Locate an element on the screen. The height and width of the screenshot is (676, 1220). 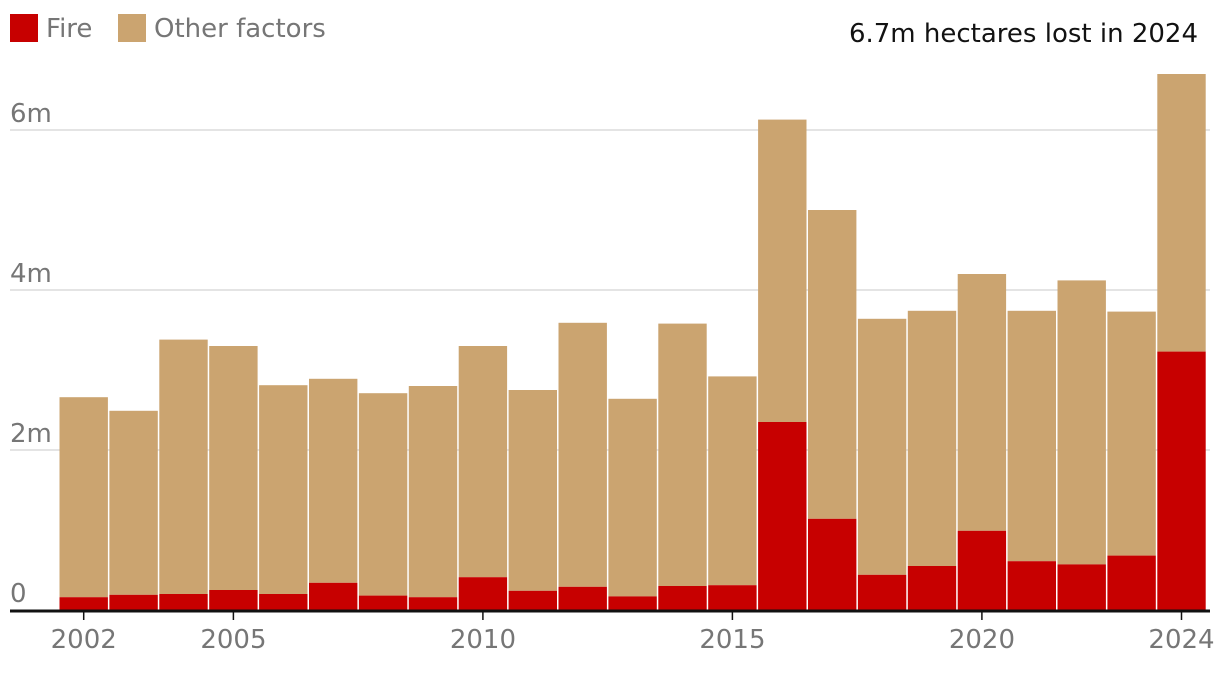
bar-fire-2002 is located at coordinates (83, 603).